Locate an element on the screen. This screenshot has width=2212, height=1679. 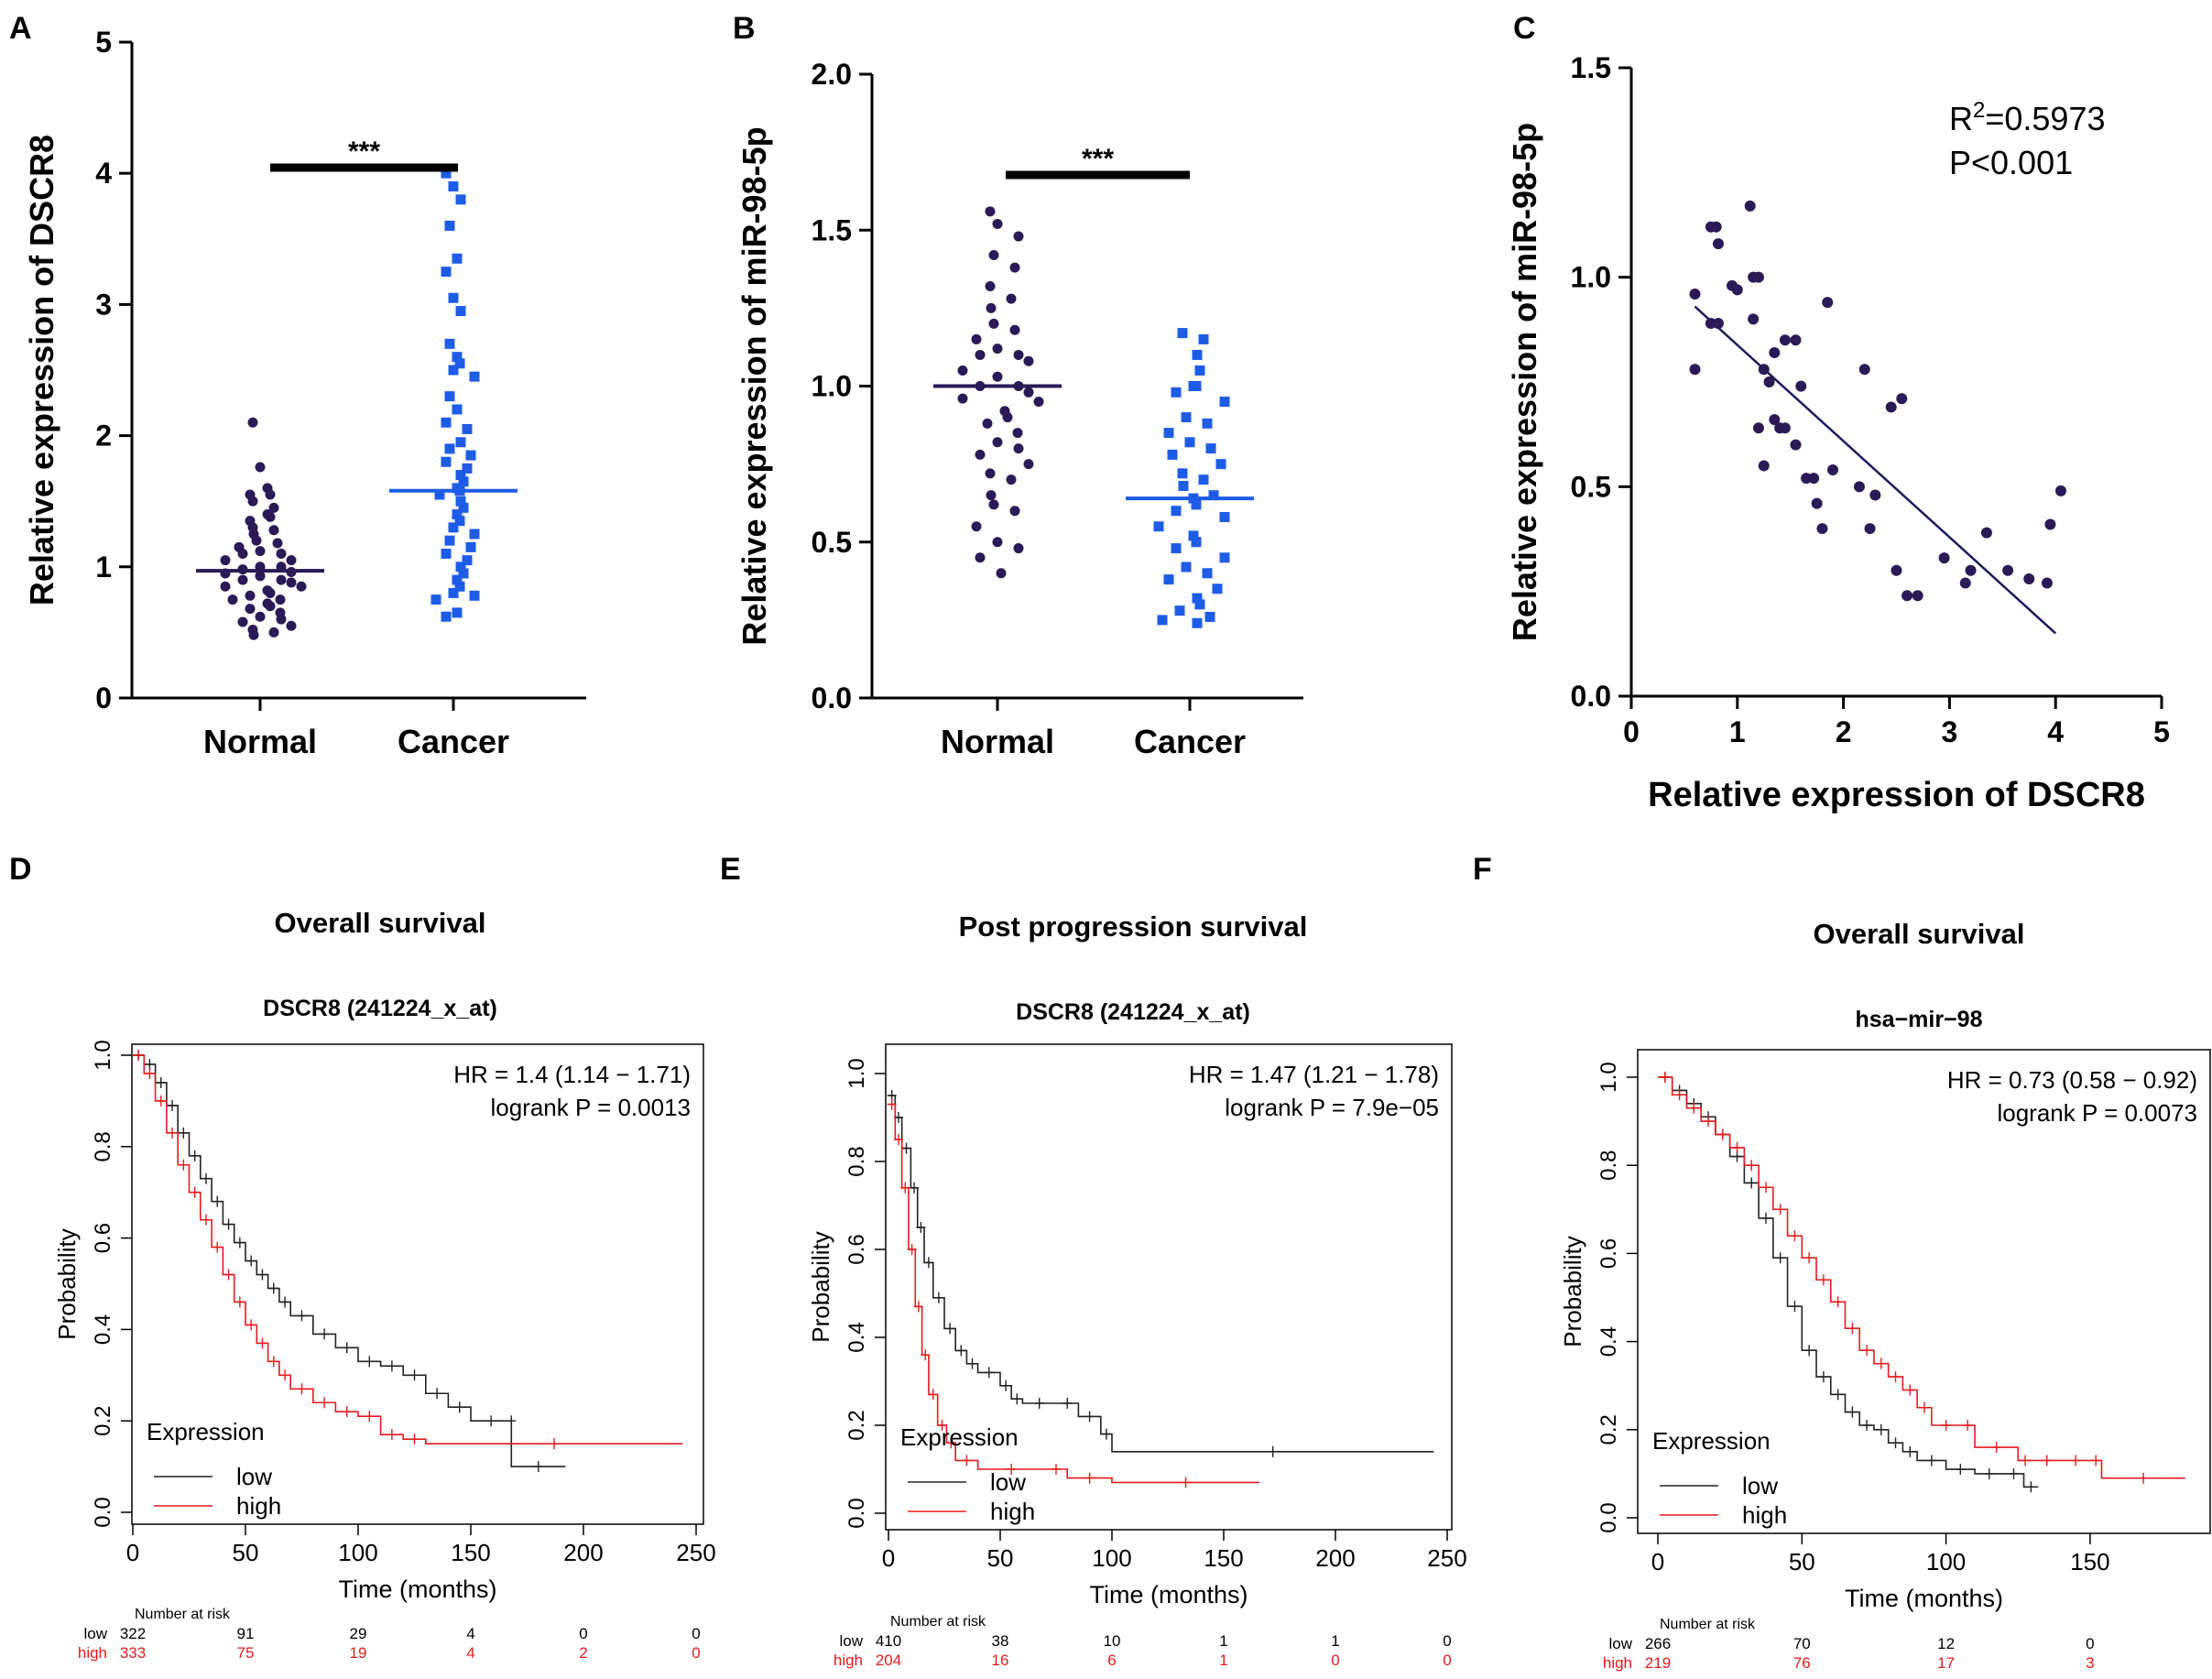
y-tick-label: 0.6 is located at coordinates (856, 1249).